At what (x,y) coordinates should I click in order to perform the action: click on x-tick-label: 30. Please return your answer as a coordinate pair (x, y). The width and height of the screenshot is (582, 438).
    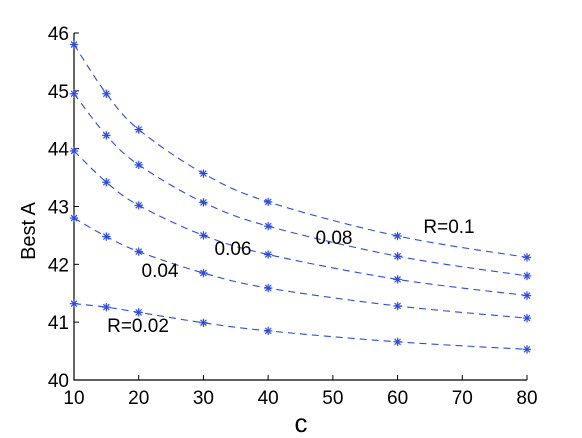
    Looking at the image, I should click on (203, 398).